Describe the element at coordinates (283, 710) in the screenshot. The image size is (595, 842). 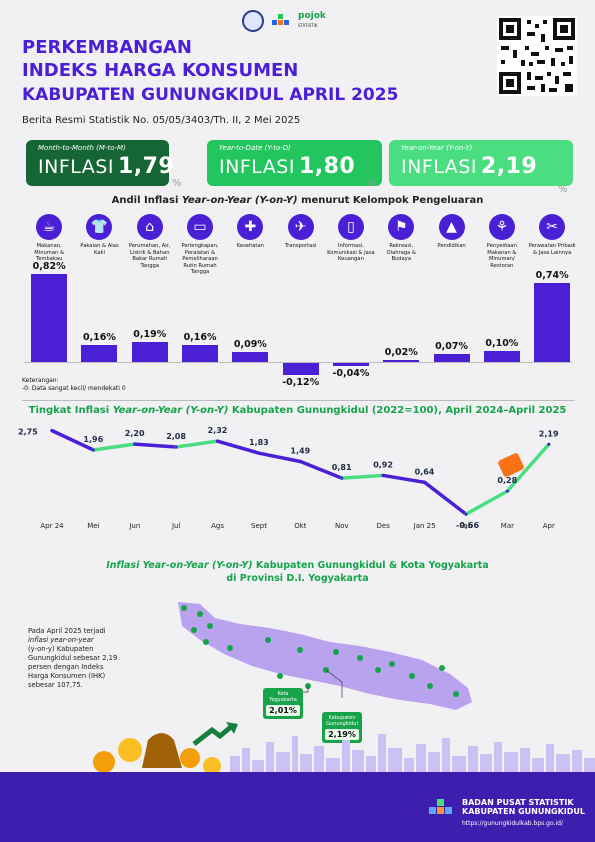
I see `tag-kota-value: 2,01%` at that location.